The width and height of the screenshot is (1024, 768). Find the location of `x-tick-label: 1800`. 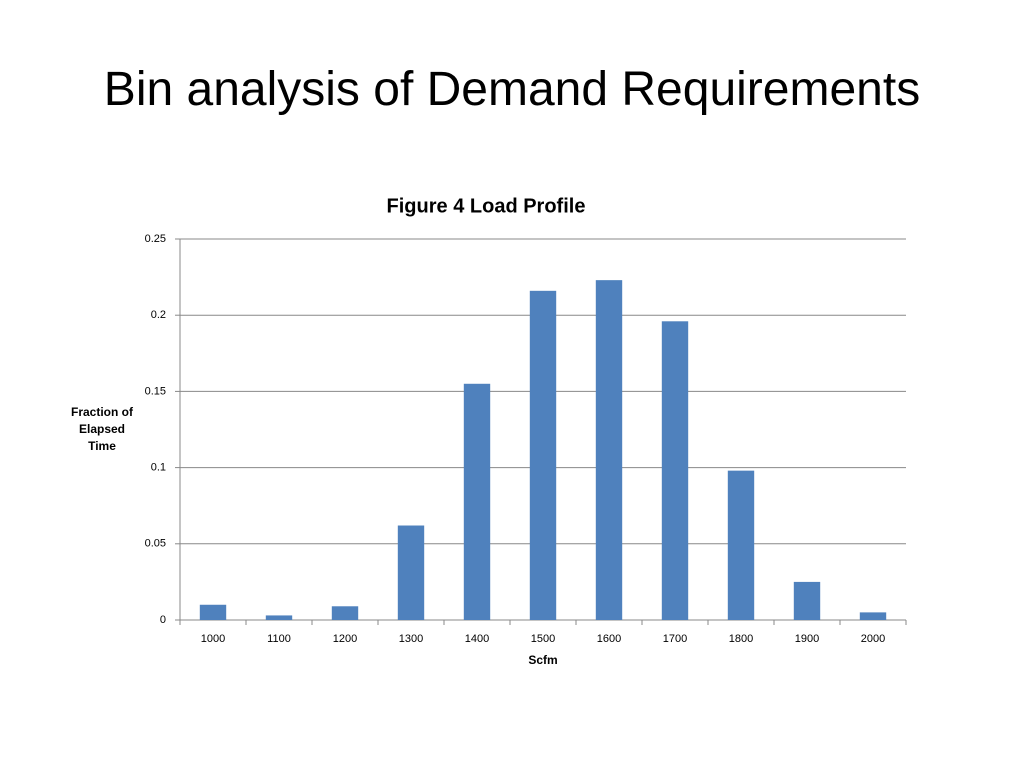

x-tick-label: 1800 is located at coordinates (741, 639).